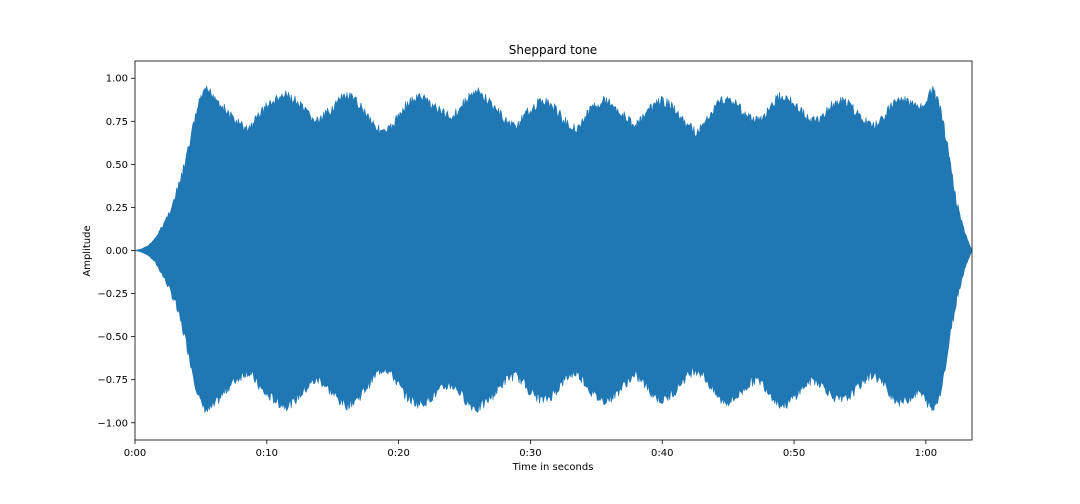 This screenshot has width=1080, height=504. What do you see at coordinates (267, 453) in the screenshot?
I see `x-tick-label: 0:10` at bounding box center [267, 453].